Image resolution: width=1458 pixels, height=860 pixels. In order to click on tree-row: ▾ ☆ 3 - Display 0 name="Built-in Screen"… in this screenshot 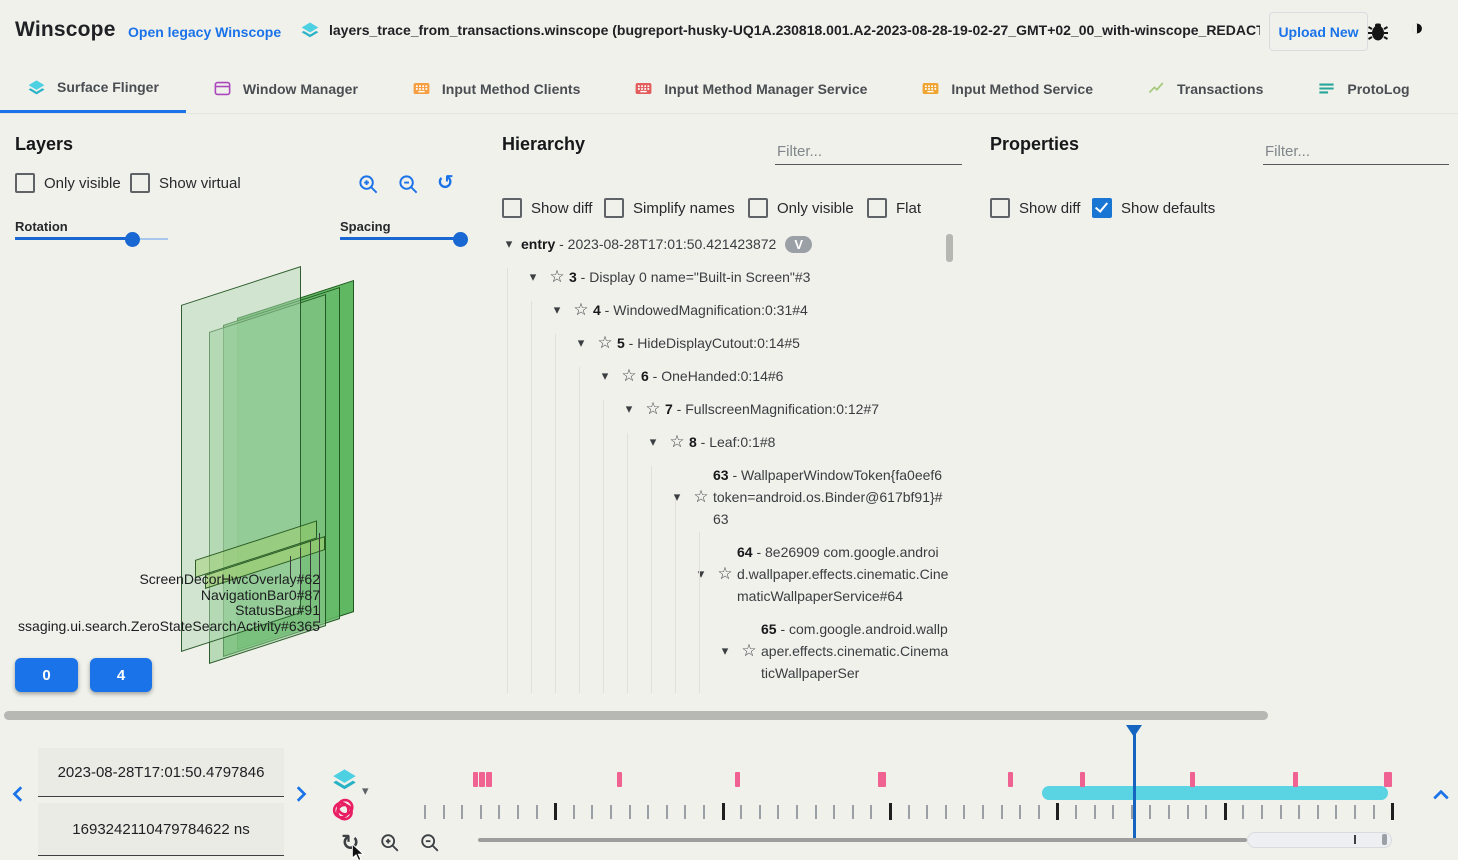, I will do `click(723, 277)`.